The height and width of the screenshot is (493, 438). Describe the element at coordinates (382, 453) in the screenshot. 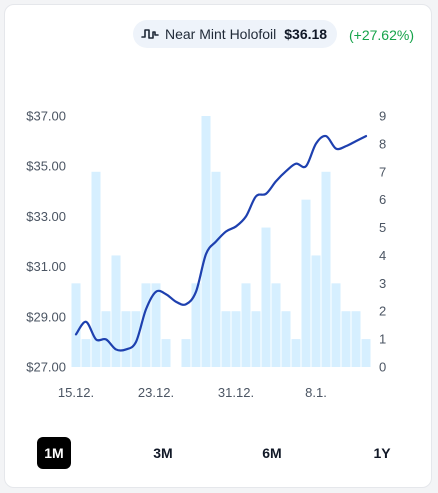

I see `range-button-1y: 1Y` at that location.